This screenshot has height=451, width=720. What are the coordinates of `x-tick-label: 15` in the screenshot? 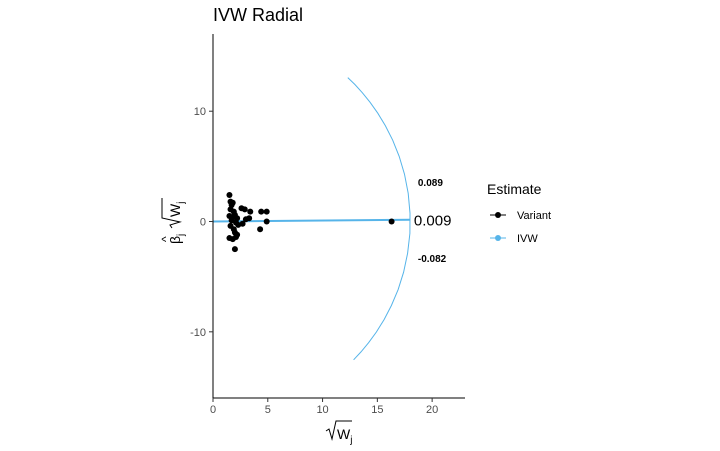 It's located at (377, 410).